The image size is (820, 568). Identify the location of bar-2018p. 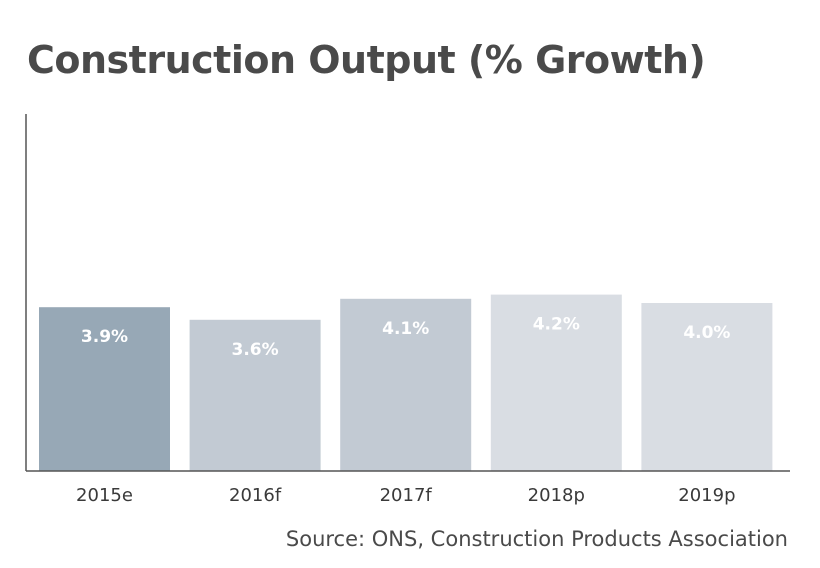
(556, 382).